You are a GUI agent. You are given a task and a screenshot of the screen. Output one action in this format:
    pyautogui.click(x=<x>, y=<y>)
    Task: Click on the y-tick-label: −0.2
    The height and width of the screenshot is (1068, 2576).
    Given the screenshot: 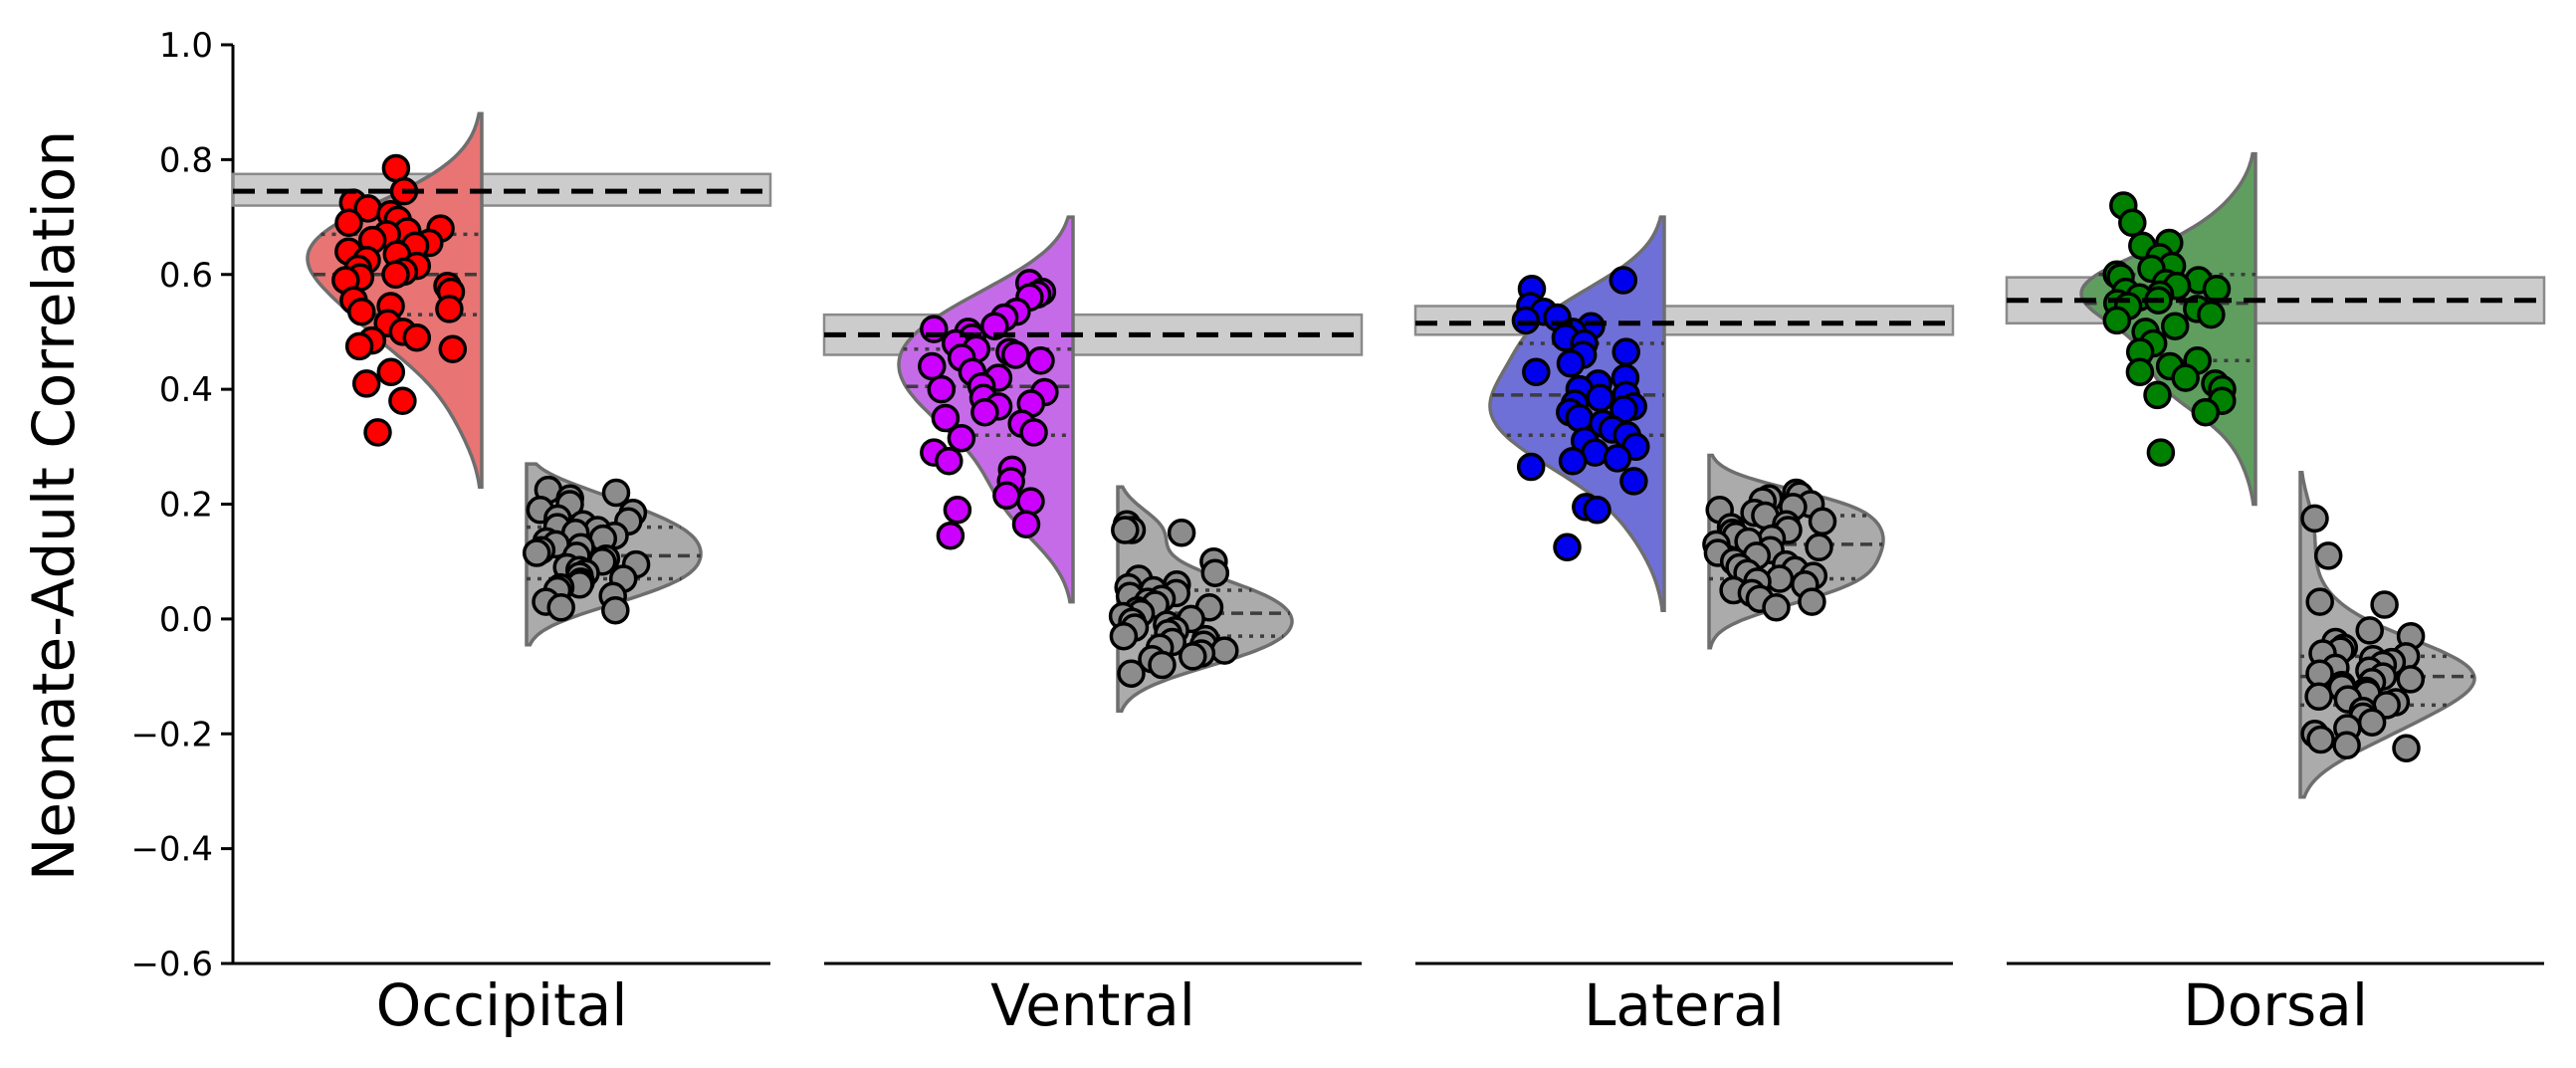 What is the action you would take?
    pyautogui.click(x=171, y=734)
    